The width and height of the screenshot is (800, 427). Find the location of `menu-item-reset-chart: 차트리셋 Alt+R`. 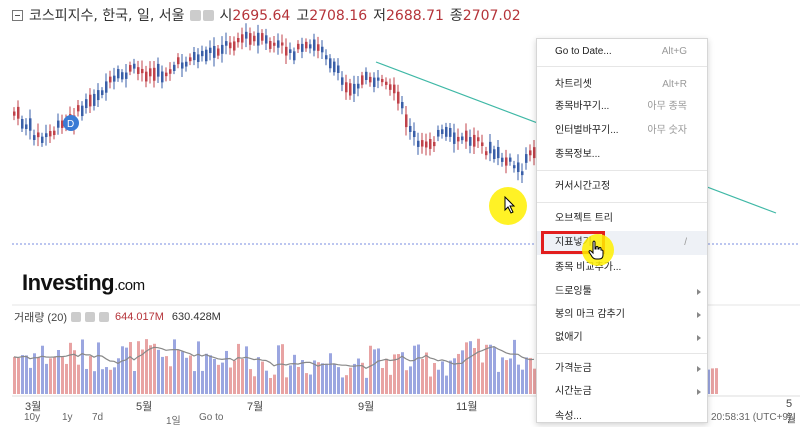

menu-item-reset-chart: 차트리셋 Alt+R is located at coordinates (622, 85).